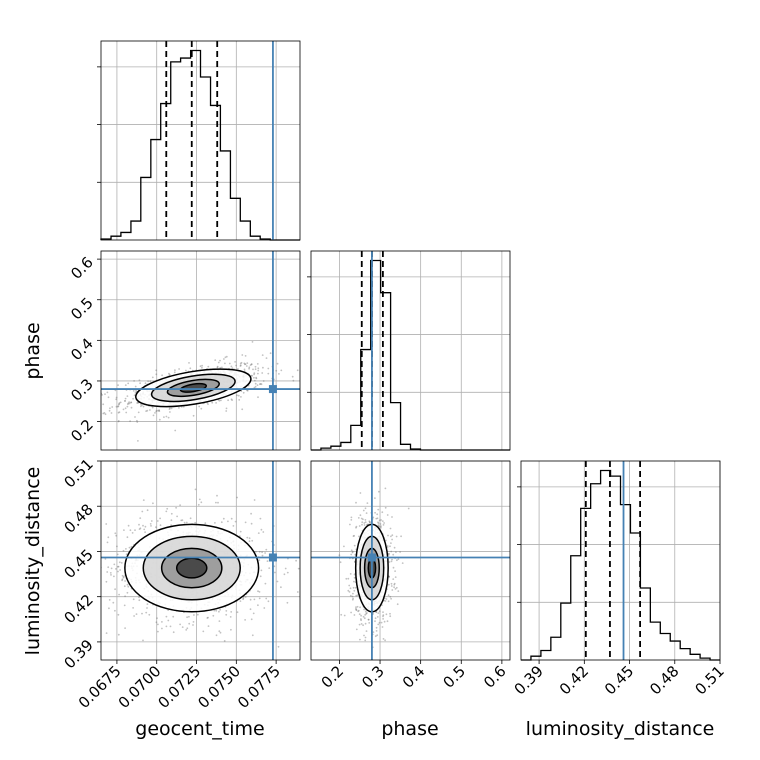  Describe the element at coordinates (574, 680) in the screenshot. I see `xtick-label-luminosity_distance-1: 0.42` at that location.